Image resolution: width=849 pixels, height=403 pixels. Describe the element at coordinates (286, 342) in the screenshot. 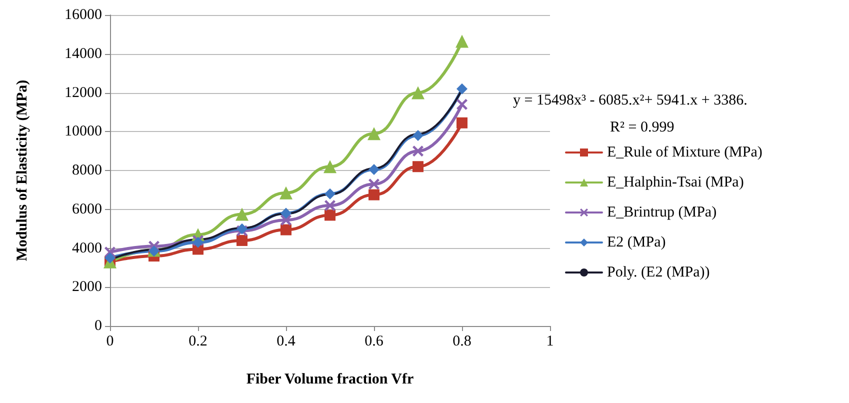

I see `x-tick-label: 0.4` at that location.